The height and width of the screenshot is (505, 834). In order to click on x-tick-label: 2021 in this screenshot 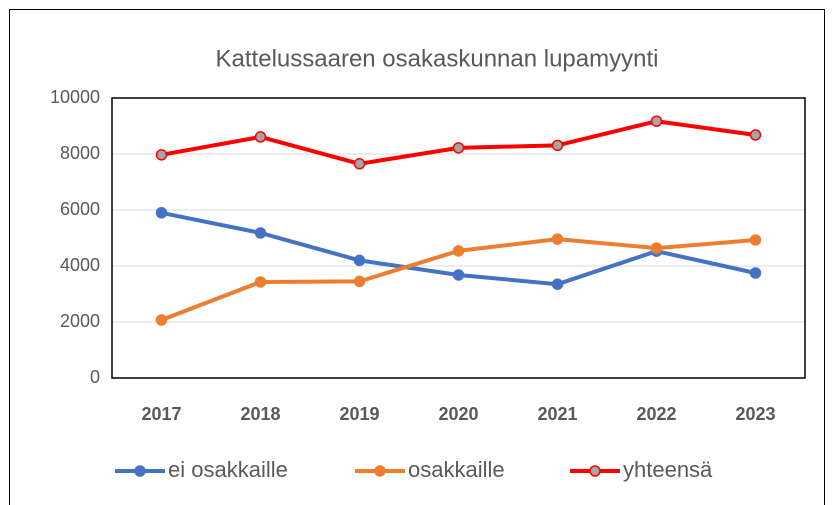, I will do `click(557, 414)`.